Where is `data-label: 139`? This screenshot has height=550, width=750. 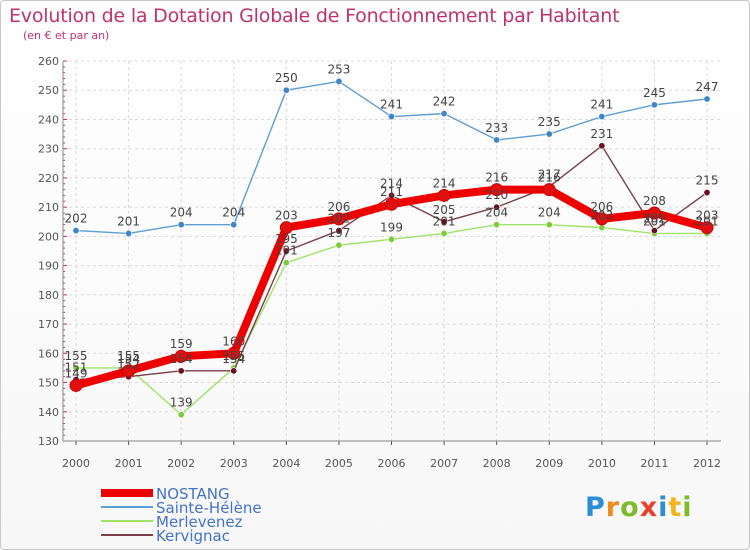 data-label: 139 is located at coordinates (181, 403).